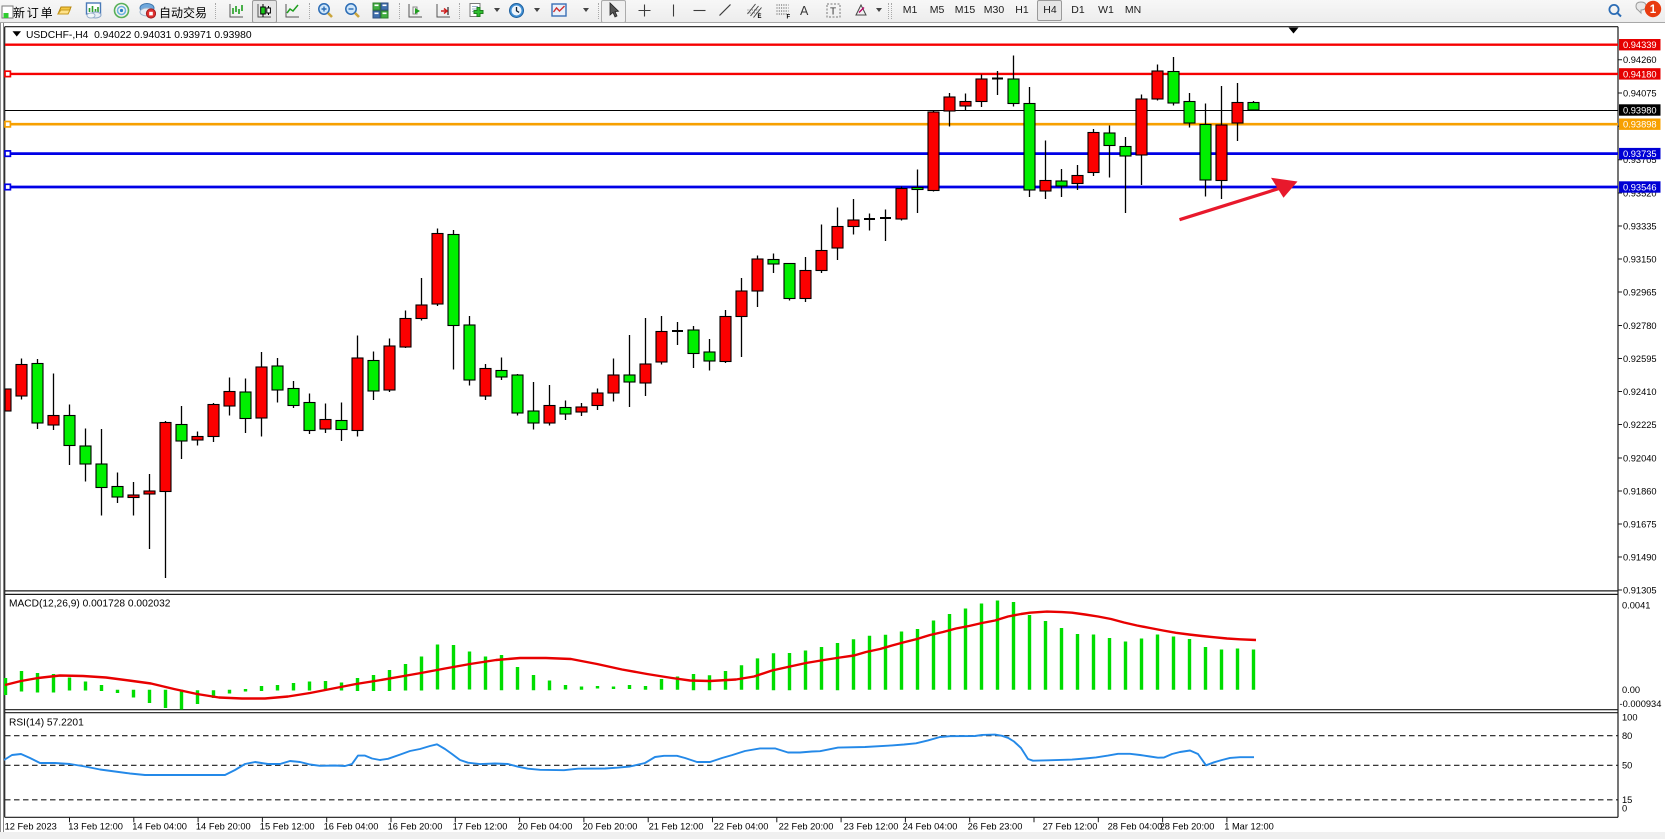 The image size is (1665, 839). I want to click on svg-text: 14 Feb 04:00, so click(159, 827).